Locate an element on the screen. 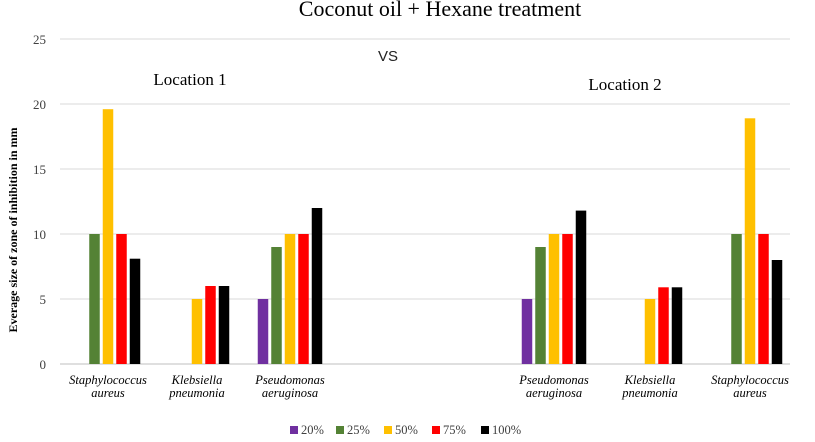 Image resolution: width=815 pixels, height=442 pixels. bar-20pct-cat5 is located at coordinates (527, 331).